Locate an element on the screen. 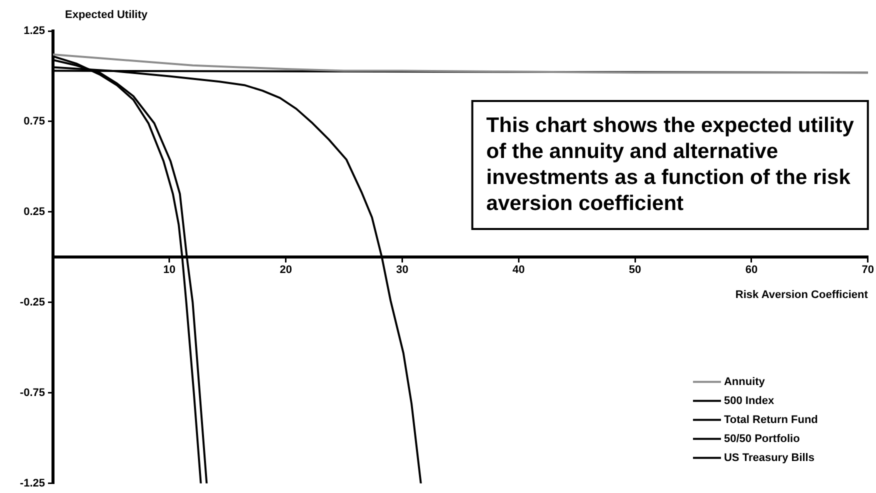 The height and width of the screenshot is (493, 876). x-tick-label: 30 is located at coordinates (402, 270).